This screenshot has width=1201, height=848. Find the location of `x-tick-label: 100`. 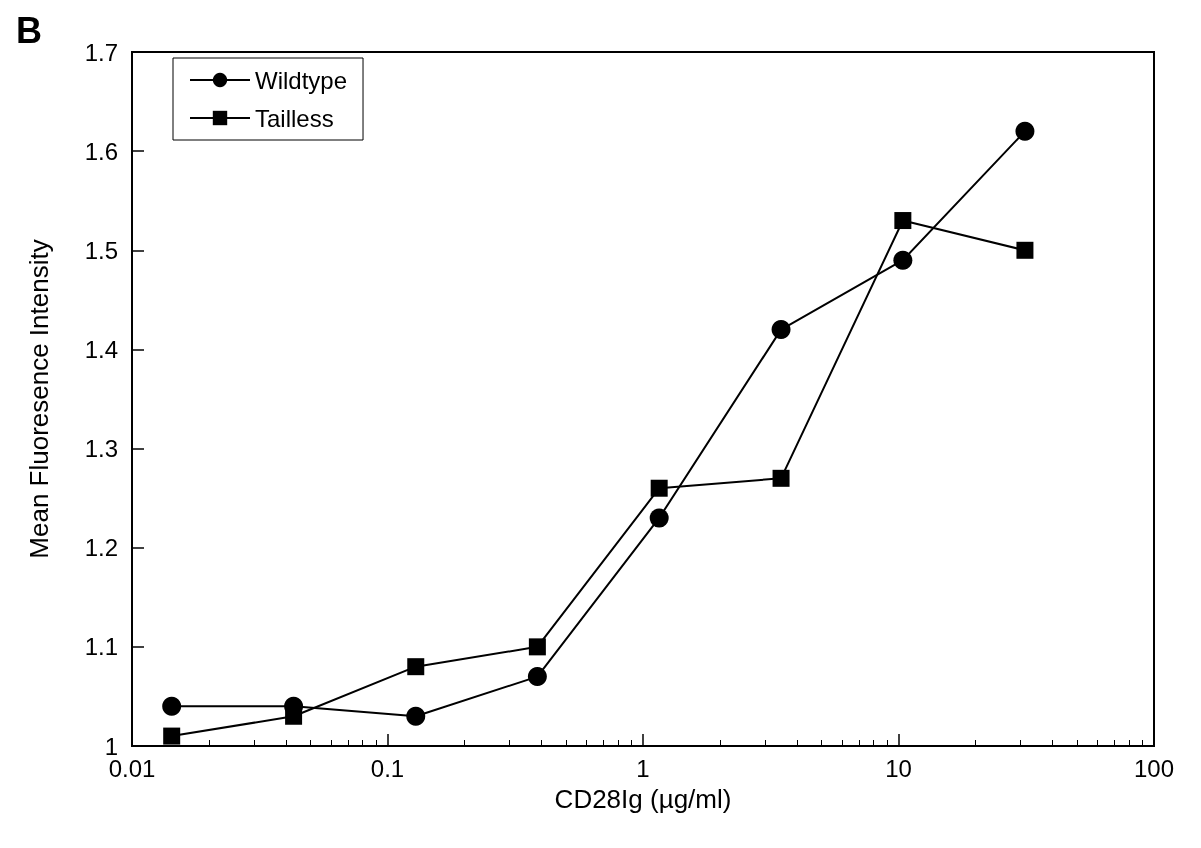

x-tick-label: 100 is located at coordinates (1154, 768).